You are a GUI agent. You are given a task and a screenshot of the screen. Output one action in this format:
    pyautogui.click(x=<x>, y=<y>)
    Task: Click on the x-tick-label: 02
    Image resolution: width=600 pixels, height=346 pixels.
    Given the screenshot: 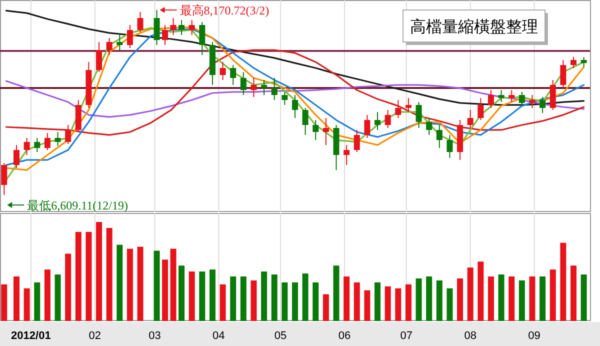 What is the action you would take?
    pyautogui.click(x=95, y=336)
    